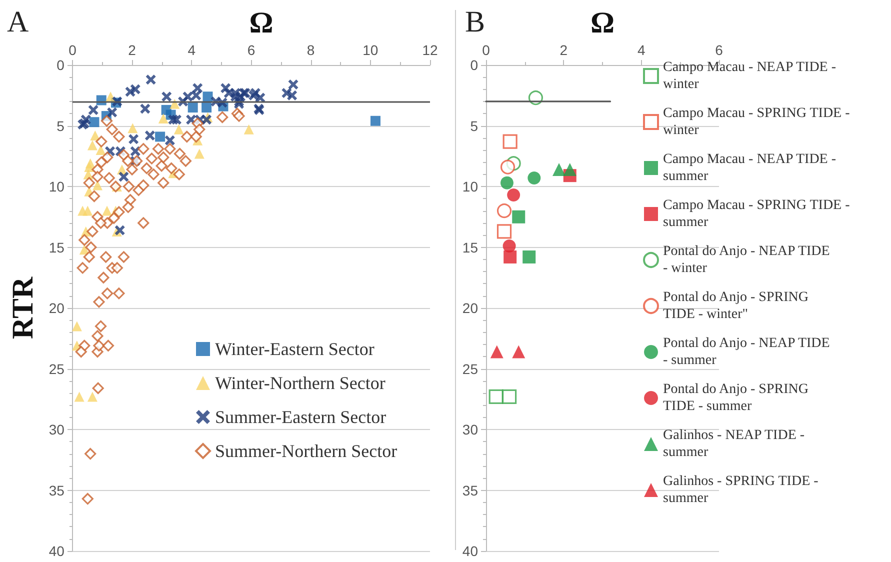 Image resolution: width=891 pixels, height=562 pixels. I want to click on legend-label: Pontal do Anjo - SPRING TIDE - winter", so click(735, 306).